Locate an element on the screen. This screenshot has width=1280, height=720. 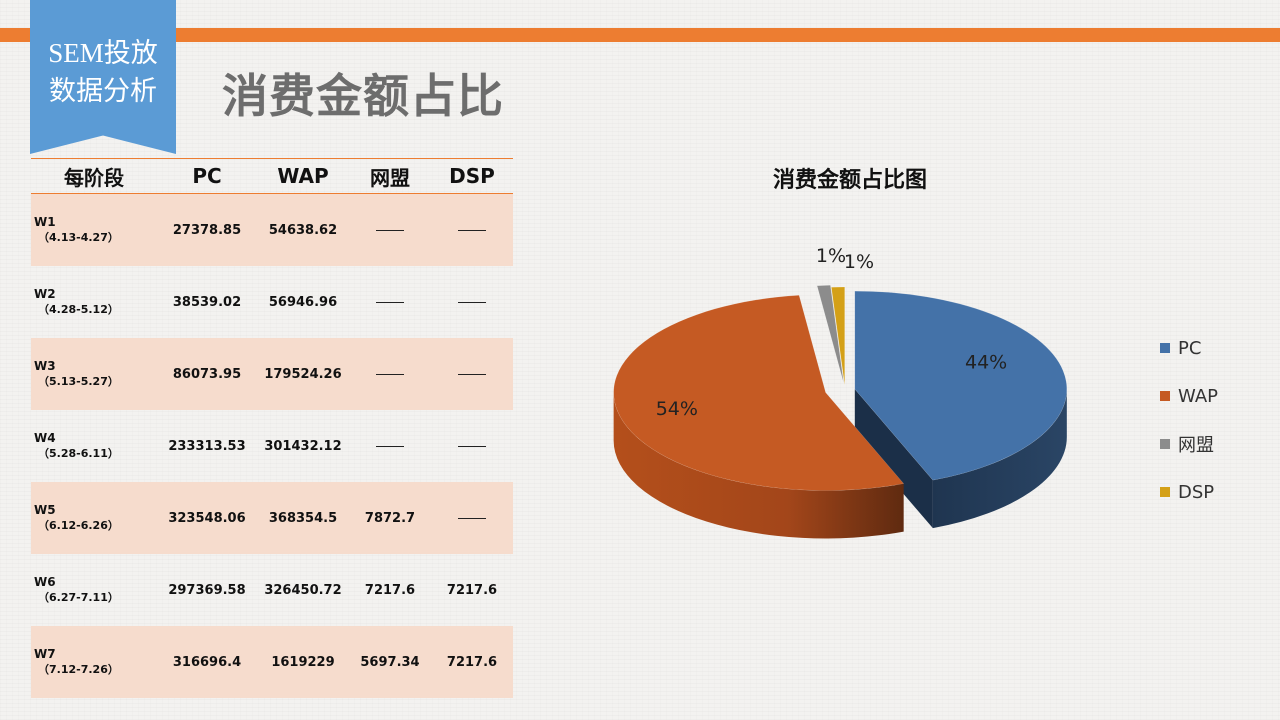
legend-item-PC: PC is located at coordinates (1189, 348).